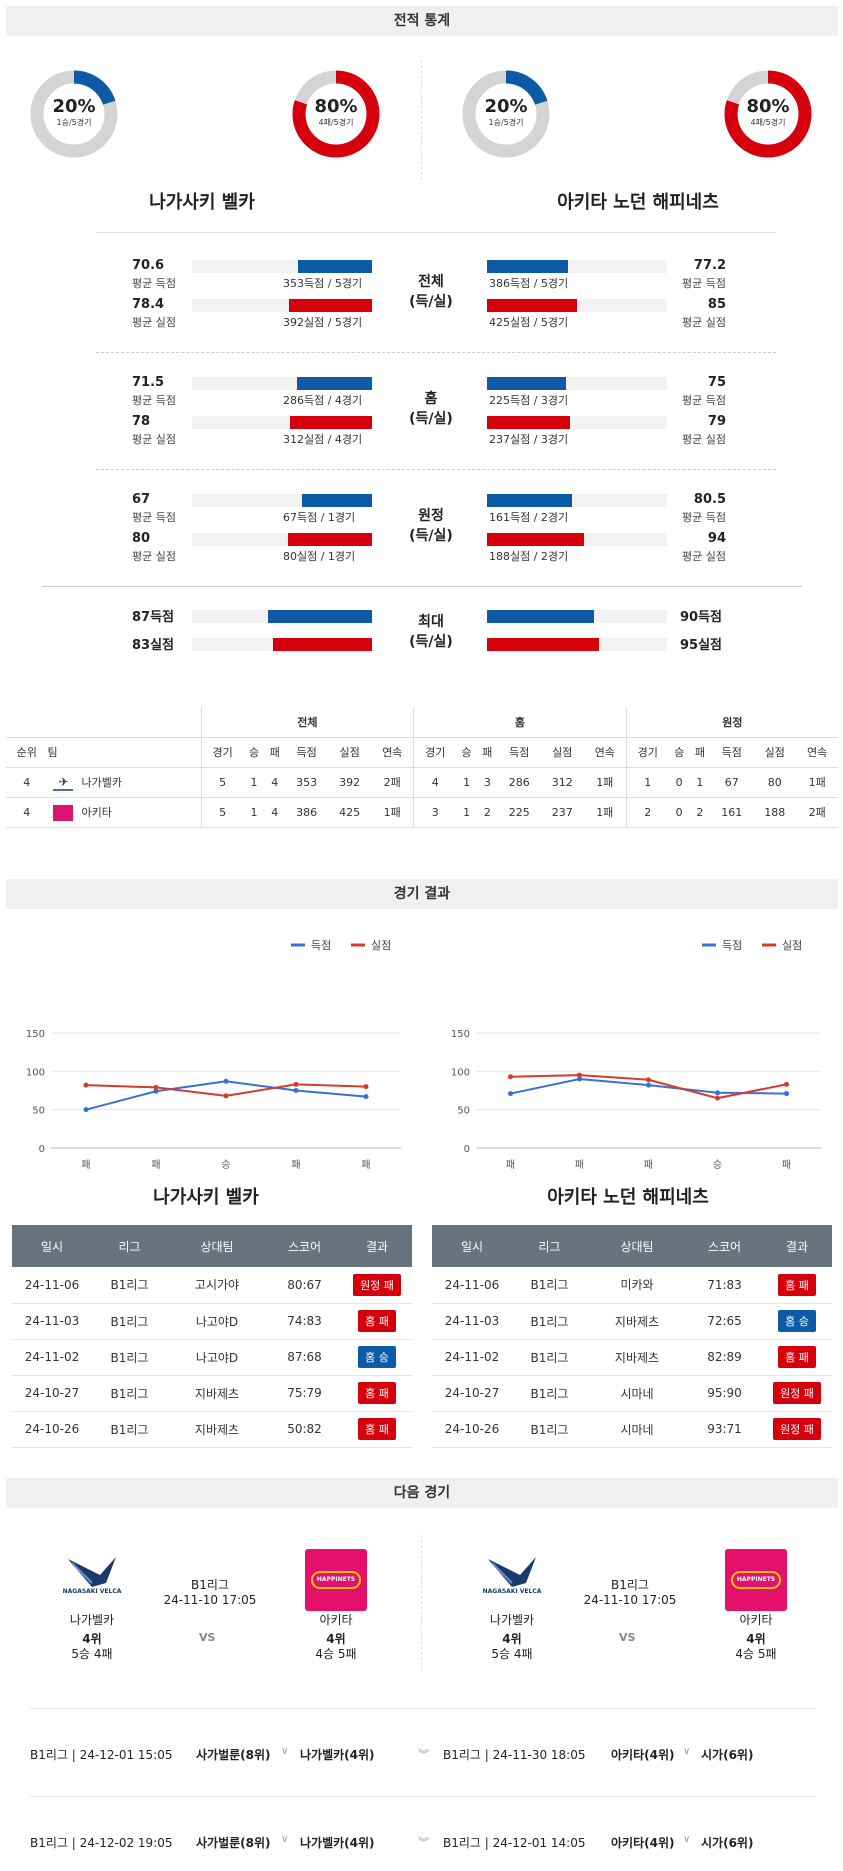  I want to click on right-results-chart: 득점 실점 0 50 100 150 패 패 패 승 패, so click(636, 1054).